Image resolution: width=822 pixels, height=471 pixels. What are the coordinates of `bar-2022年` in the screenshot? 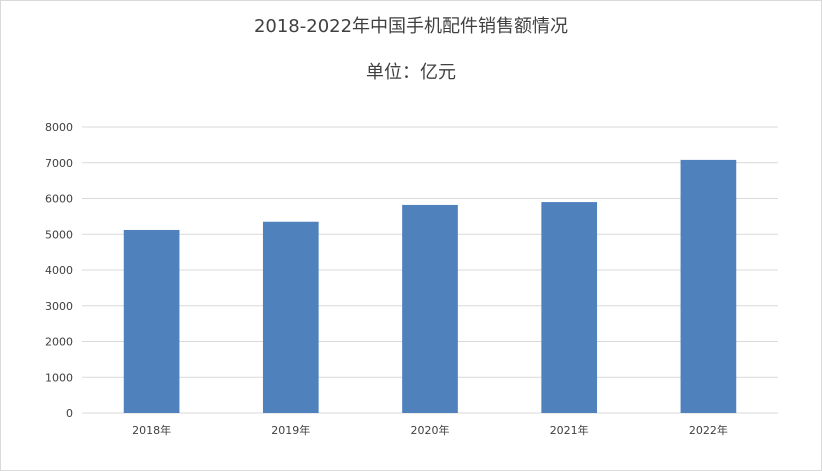 It's located at (708, 286).